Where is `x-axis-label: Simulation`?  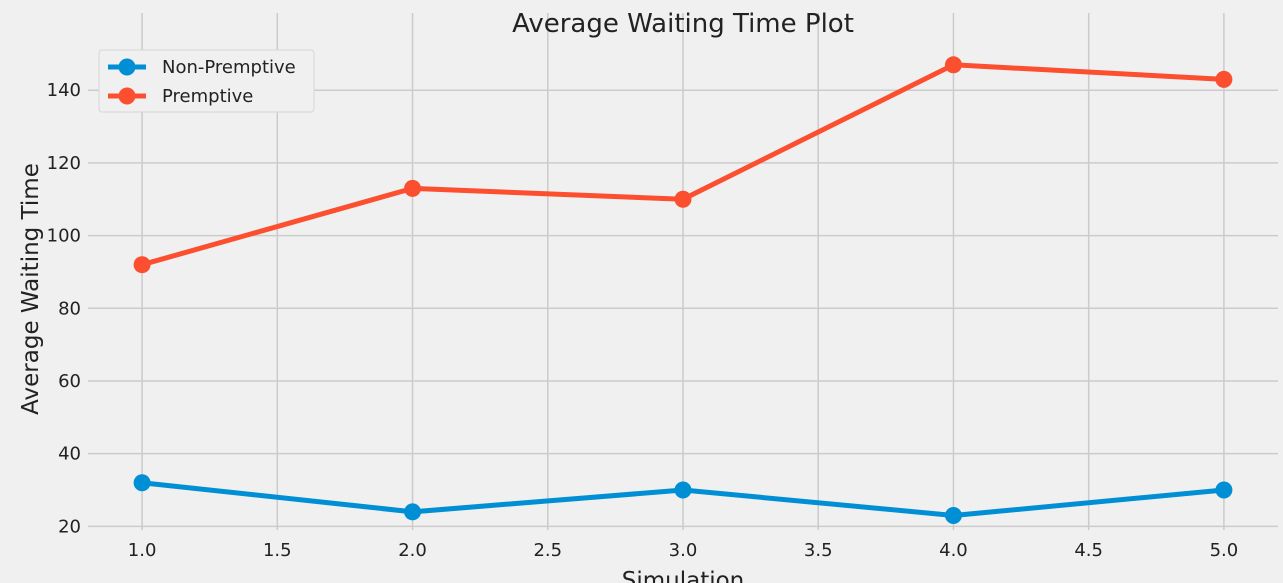
x-axis-label: Simulation is located at coordinates (683, 575).